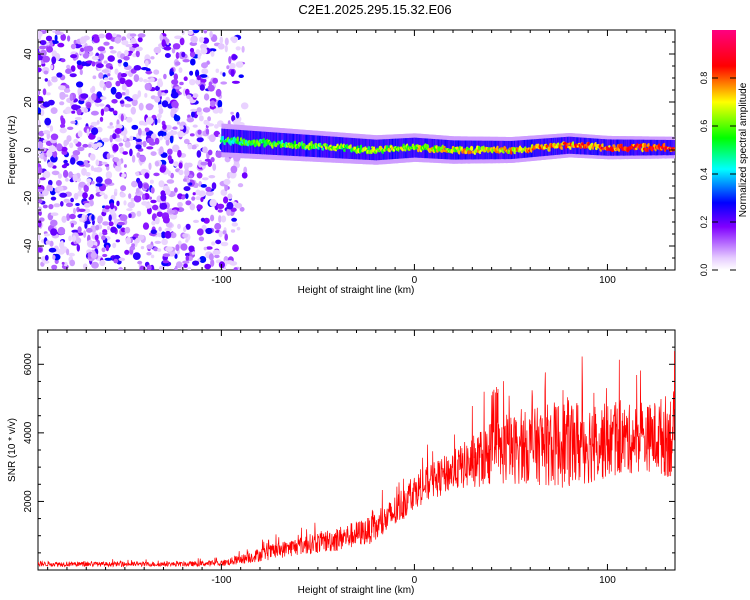 The image size is (750, 600). What do you see at coordinates (28, 501) in the screenshot?
I see `y-tick-label: 2000` at bounding box center [28, 501].